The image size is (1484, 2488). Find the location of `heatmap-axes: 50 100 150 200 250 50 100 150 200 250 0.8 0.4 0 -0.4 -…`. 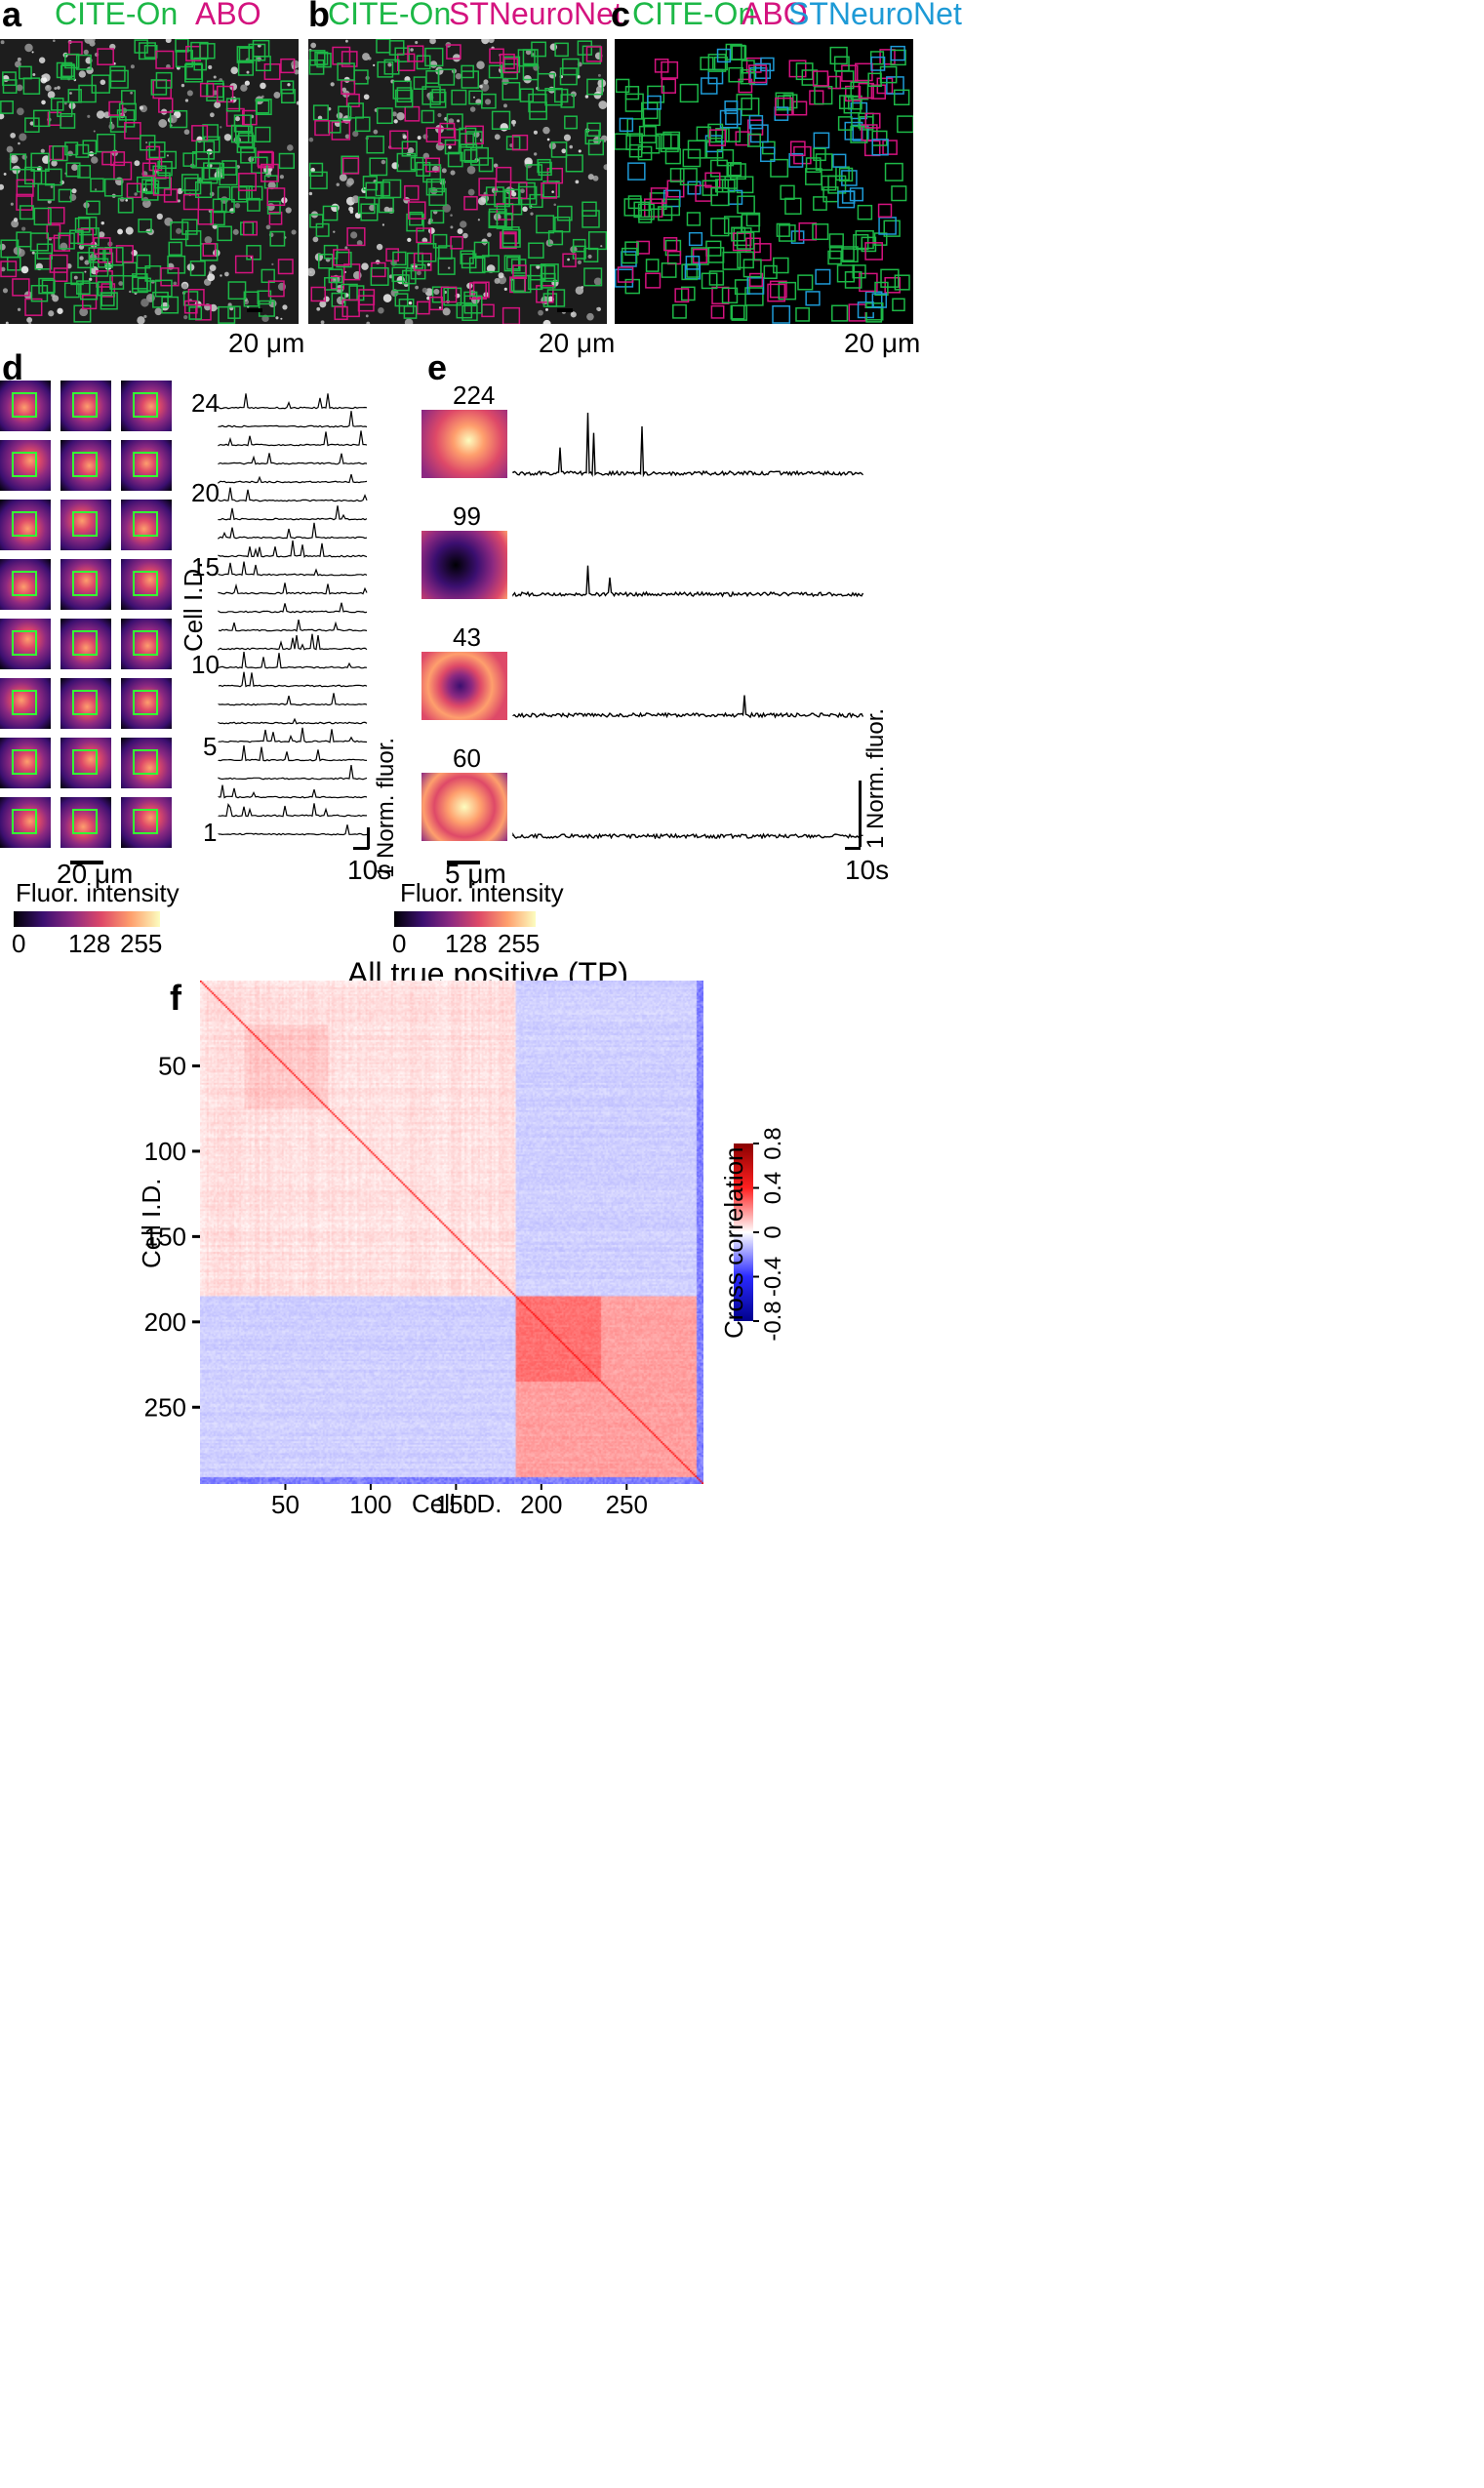

heatmap-axes: 50 100 150 200 250 50 100 150 200 250 0.8 0.4 0 -0.4 -… is located at coordinates (465, 1285).